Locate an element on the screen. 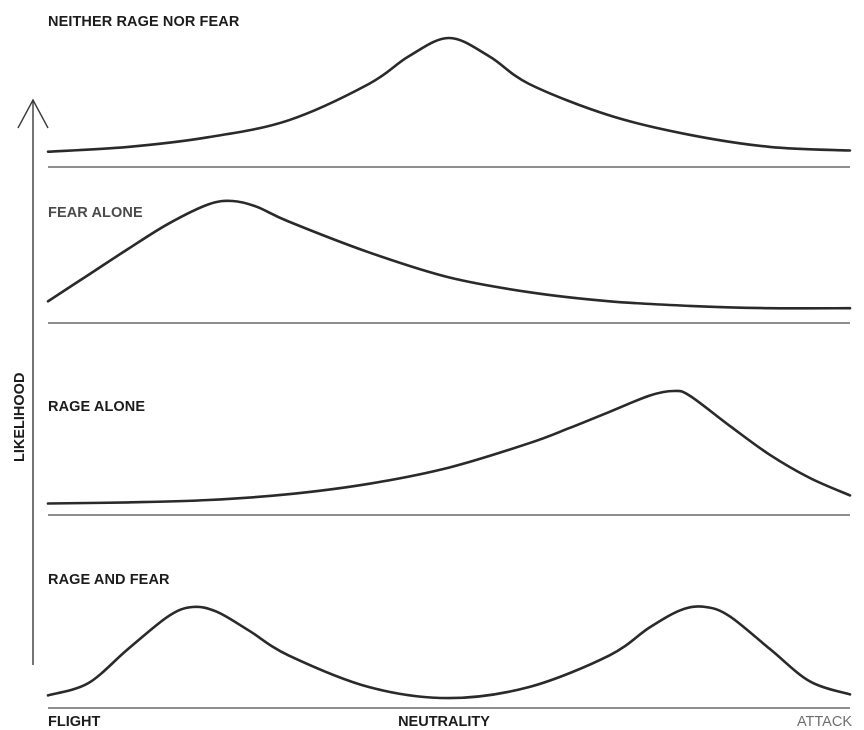 Image resolution: width=864 pixels, height=730 pixels. x-label-attack: ATTACK is located at coordinates (824, 722).